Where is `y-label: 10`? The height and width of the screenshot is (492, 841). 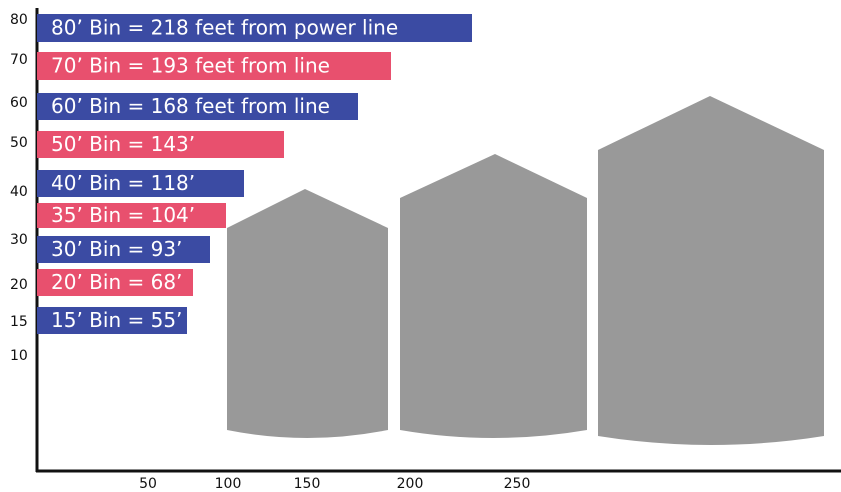 y-label: 10 is located at coordinates (19, 356).